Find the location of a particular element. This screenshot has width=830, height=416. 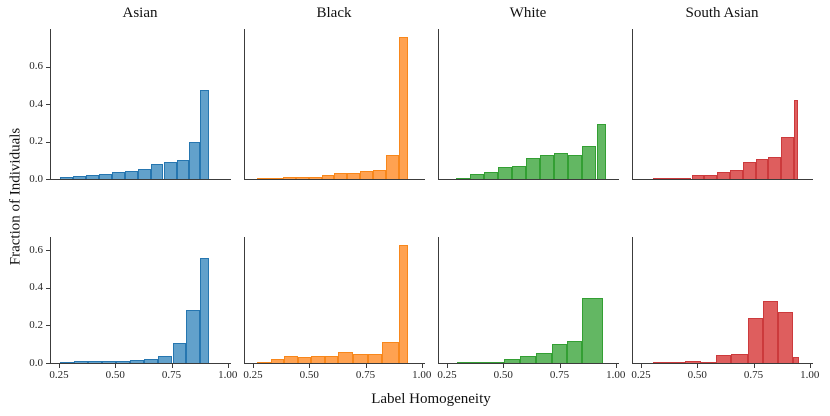

histogram-panel-south-asian-row2 is located at coordinates (722, 300).